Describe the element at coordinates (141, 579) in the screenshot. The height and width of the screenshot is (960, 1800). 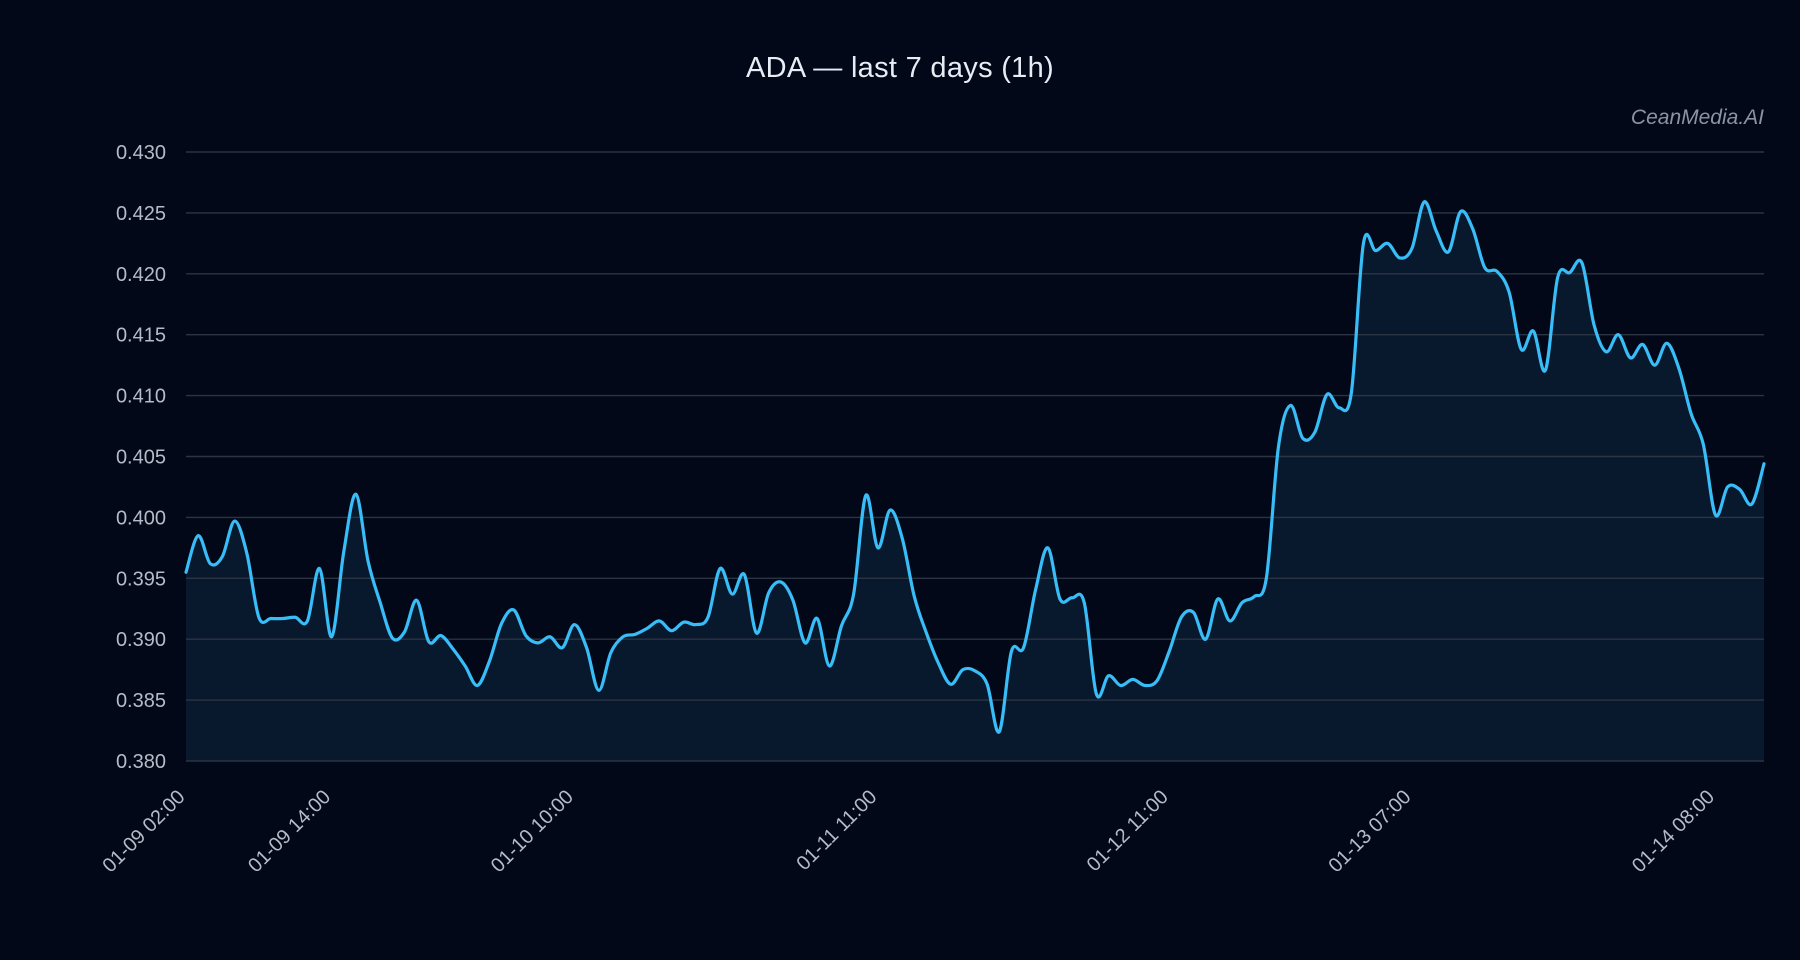
I see `y-tick-label: 0.395` at that location.